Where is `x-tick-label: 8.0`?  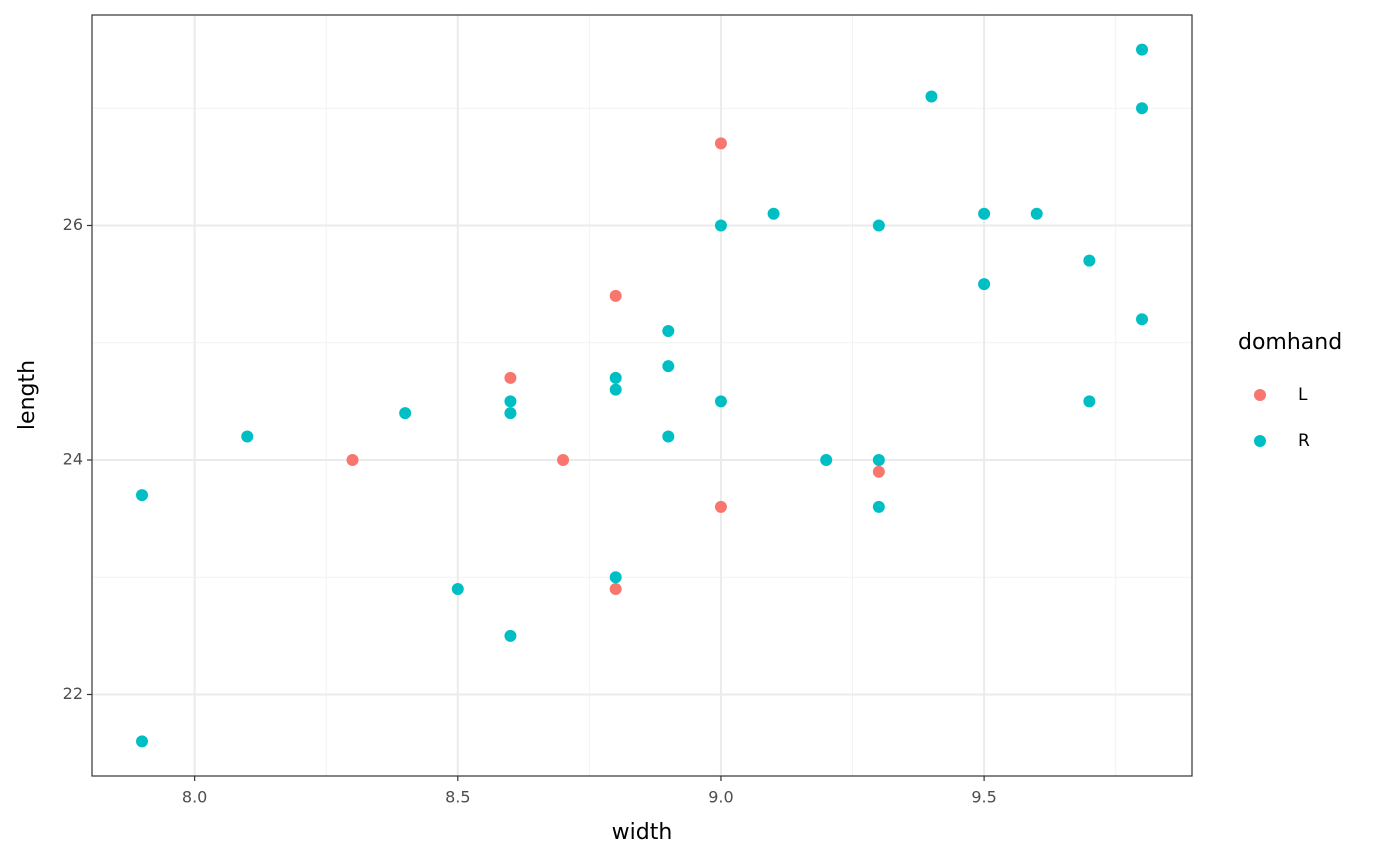
x-tick-label: 8.0 is located at coordinates (194, 797).